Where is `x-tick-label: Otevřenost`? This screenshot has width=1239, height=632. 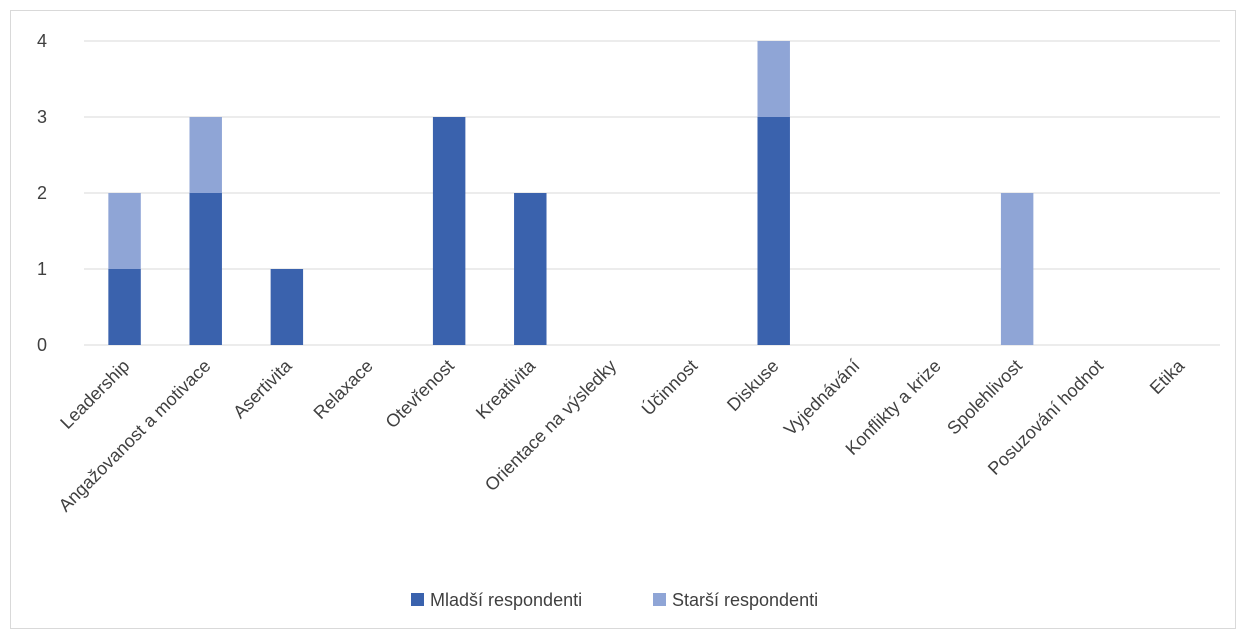 x-tick-label: Otevřenost is located at coordinates (420, 394).